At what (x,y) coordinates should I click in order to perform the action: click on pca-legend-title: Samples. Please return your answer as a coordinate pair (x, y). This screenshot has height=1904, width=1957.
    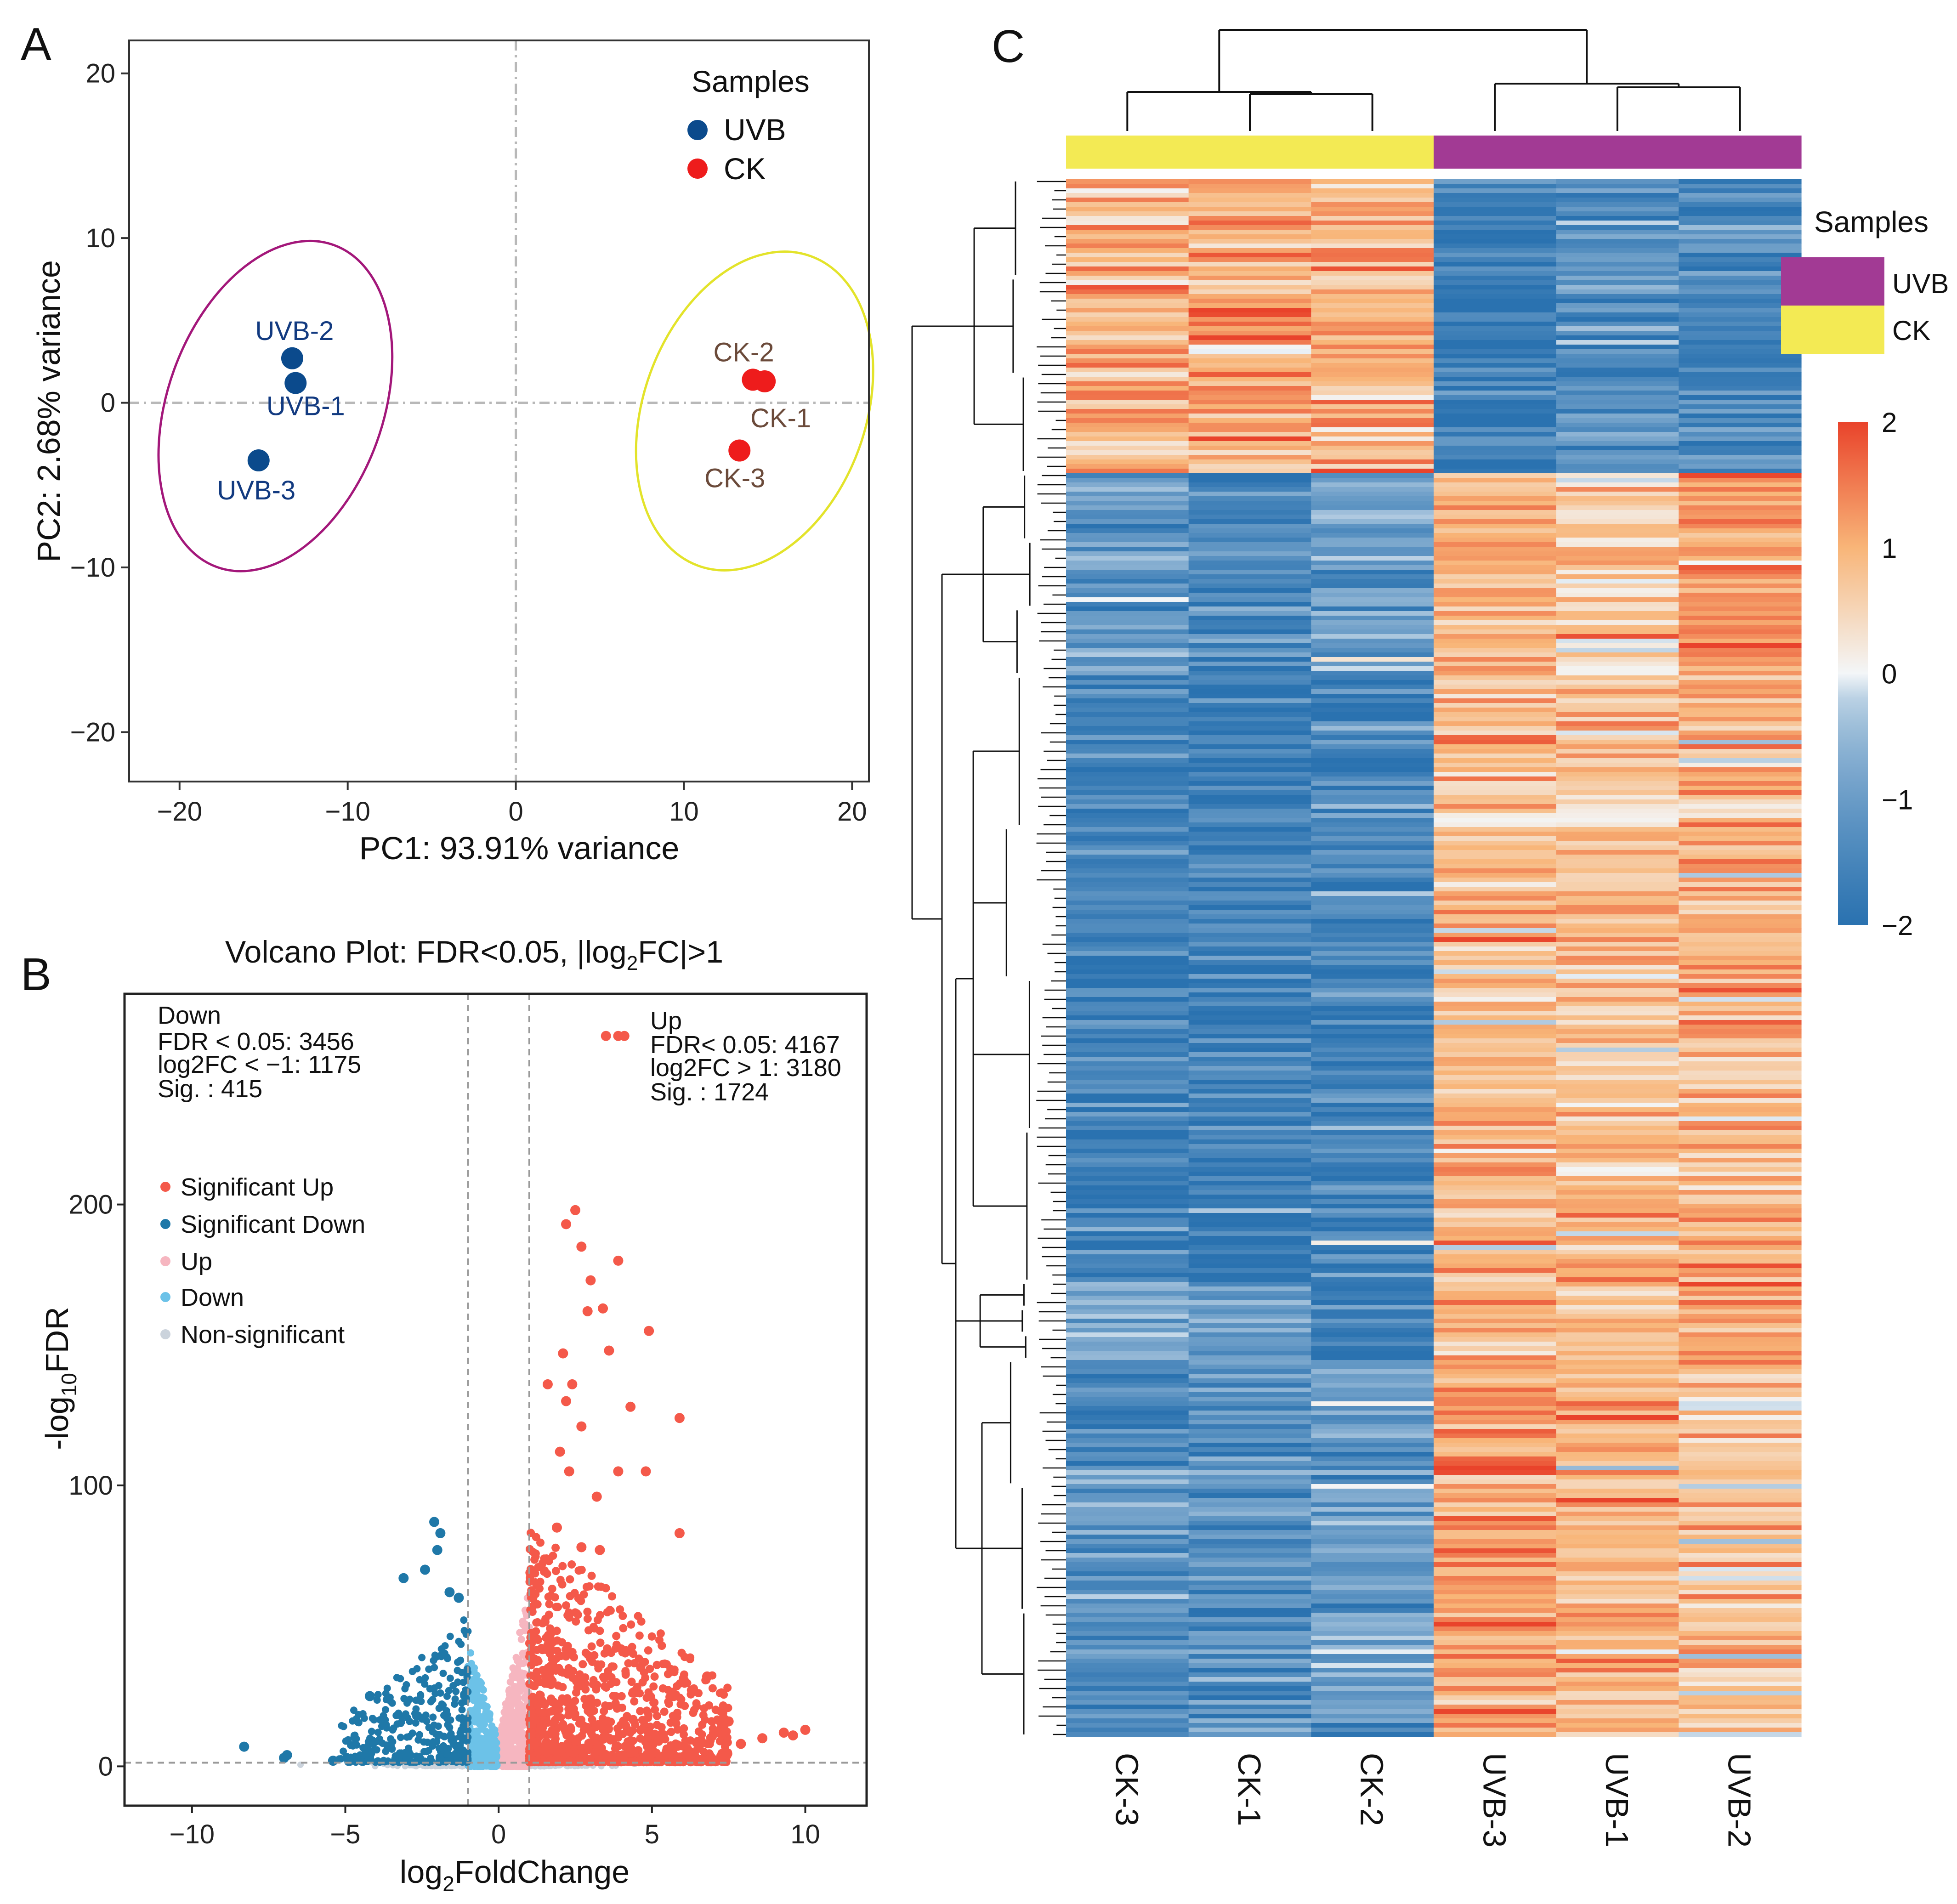
    Looking at the image, I should click on (751, 81).